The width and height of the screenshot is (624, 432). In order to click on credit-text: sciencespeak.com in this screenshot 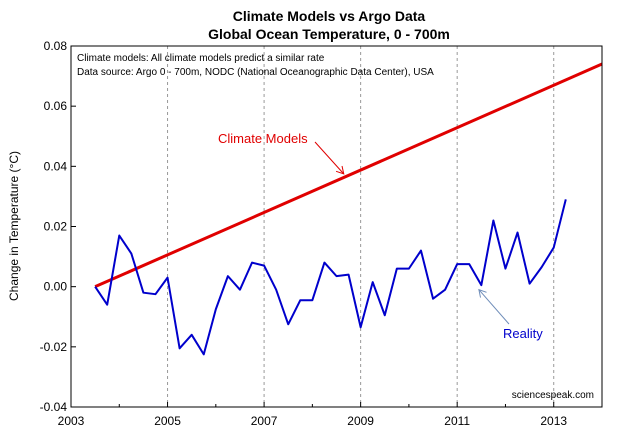, I will do `click(553, 395)`.